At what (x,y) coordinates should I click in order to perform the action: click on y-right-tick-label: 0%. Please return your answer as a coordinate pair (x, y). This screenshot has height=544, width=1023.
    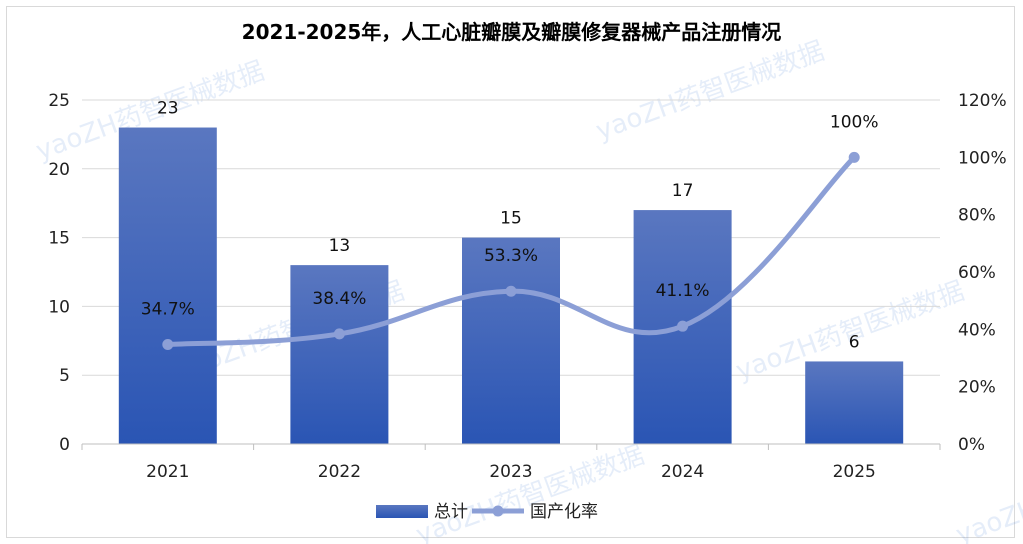
    Looking at the image, I should click on (971, 445).